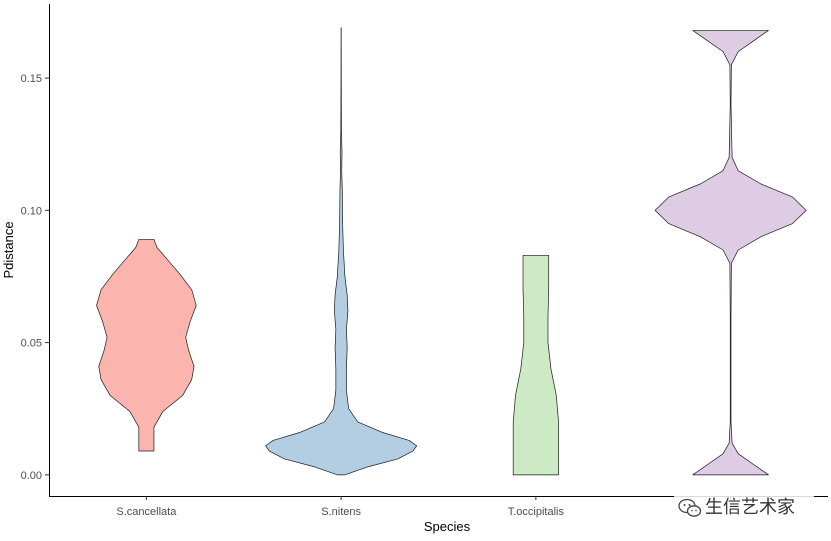 This screenshot has height=541, width=831. I want to click on y-ticks: 0.00 0.05 0.10 0.15, so click(35, 277).